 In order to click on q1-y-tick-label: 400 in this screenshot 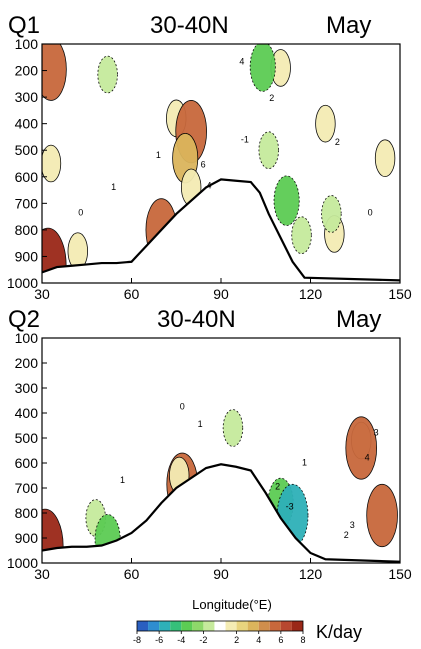, I will do `click(27, 124)`.